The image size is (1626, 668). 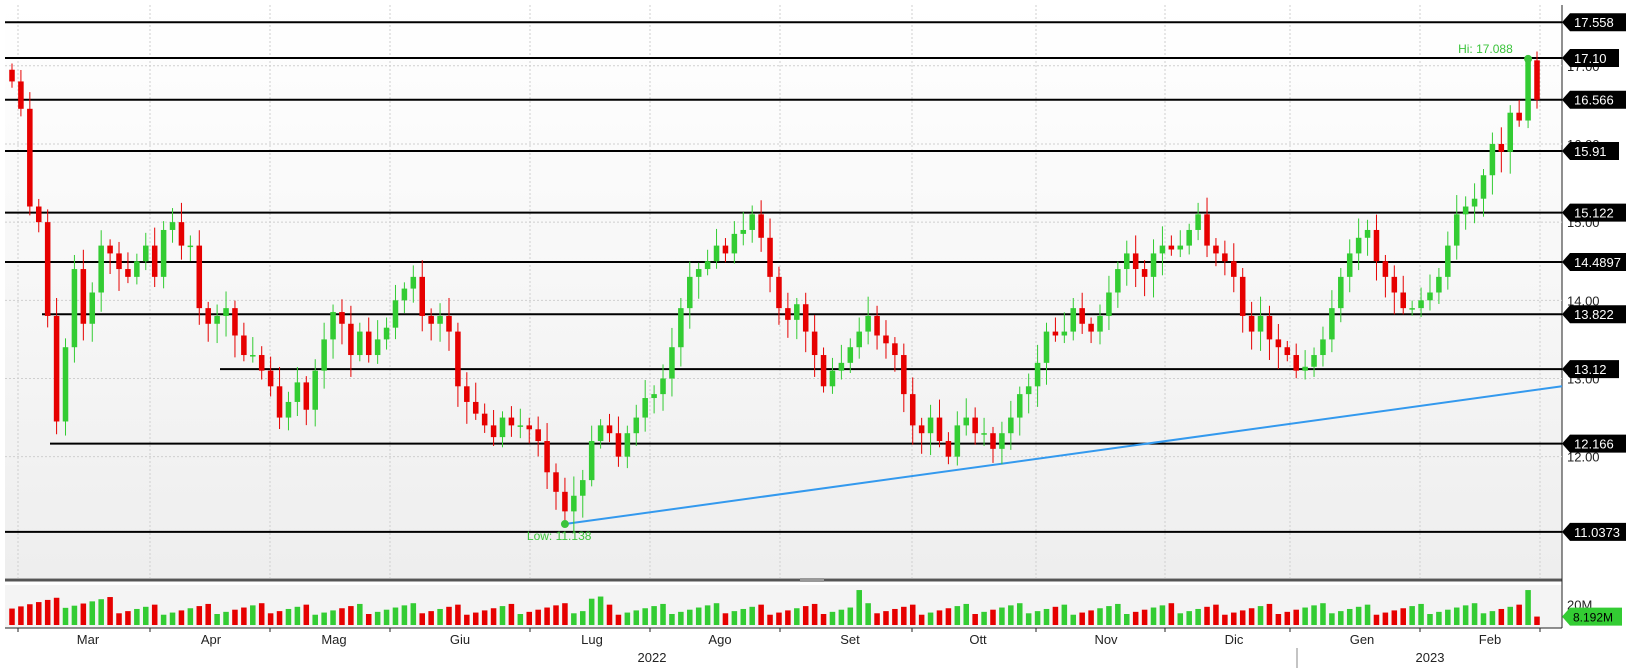 I want to click on trendline, so click(x=1063, y=455).